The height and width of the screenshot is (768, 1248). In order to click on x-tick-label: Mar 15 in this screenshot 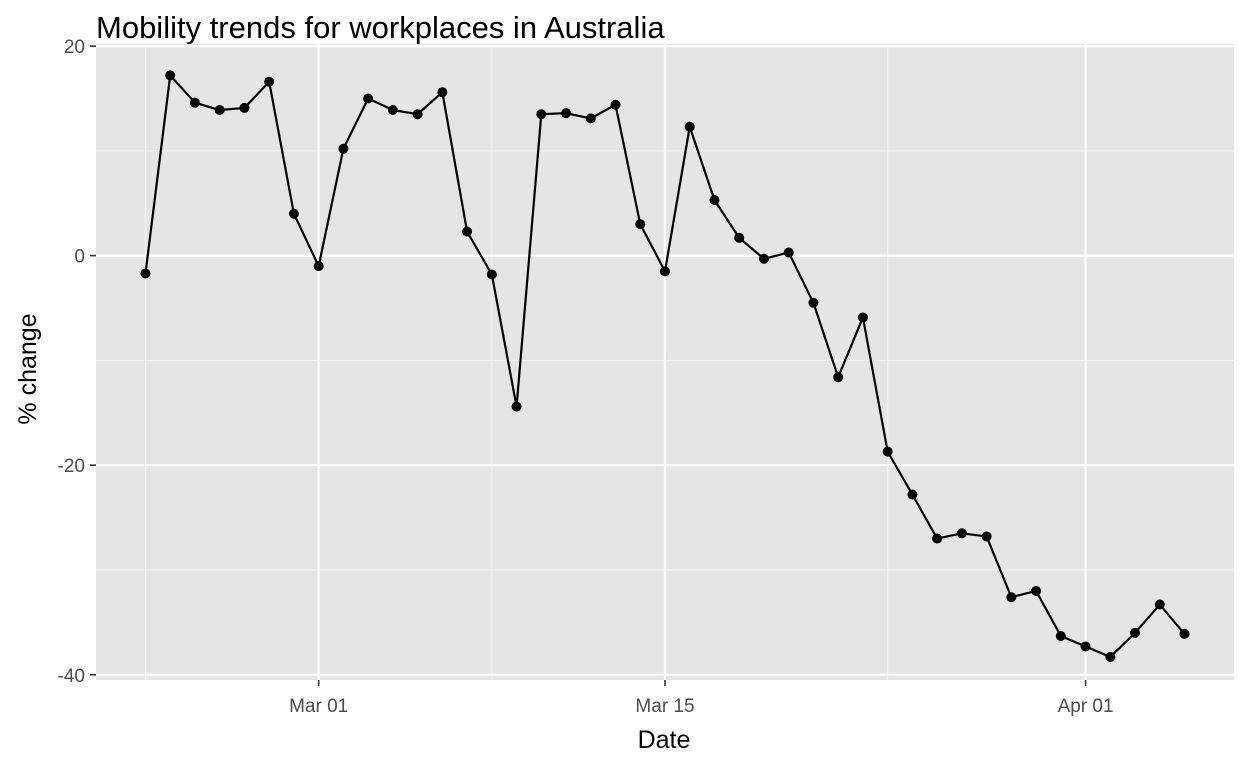, I will do `click(664, 706)`.